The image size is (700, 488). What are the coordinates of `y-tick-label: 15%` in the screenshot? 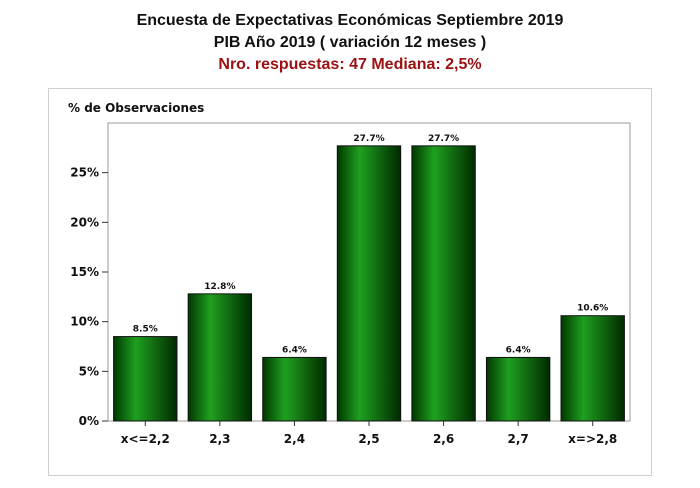 It's located at (84, 272).